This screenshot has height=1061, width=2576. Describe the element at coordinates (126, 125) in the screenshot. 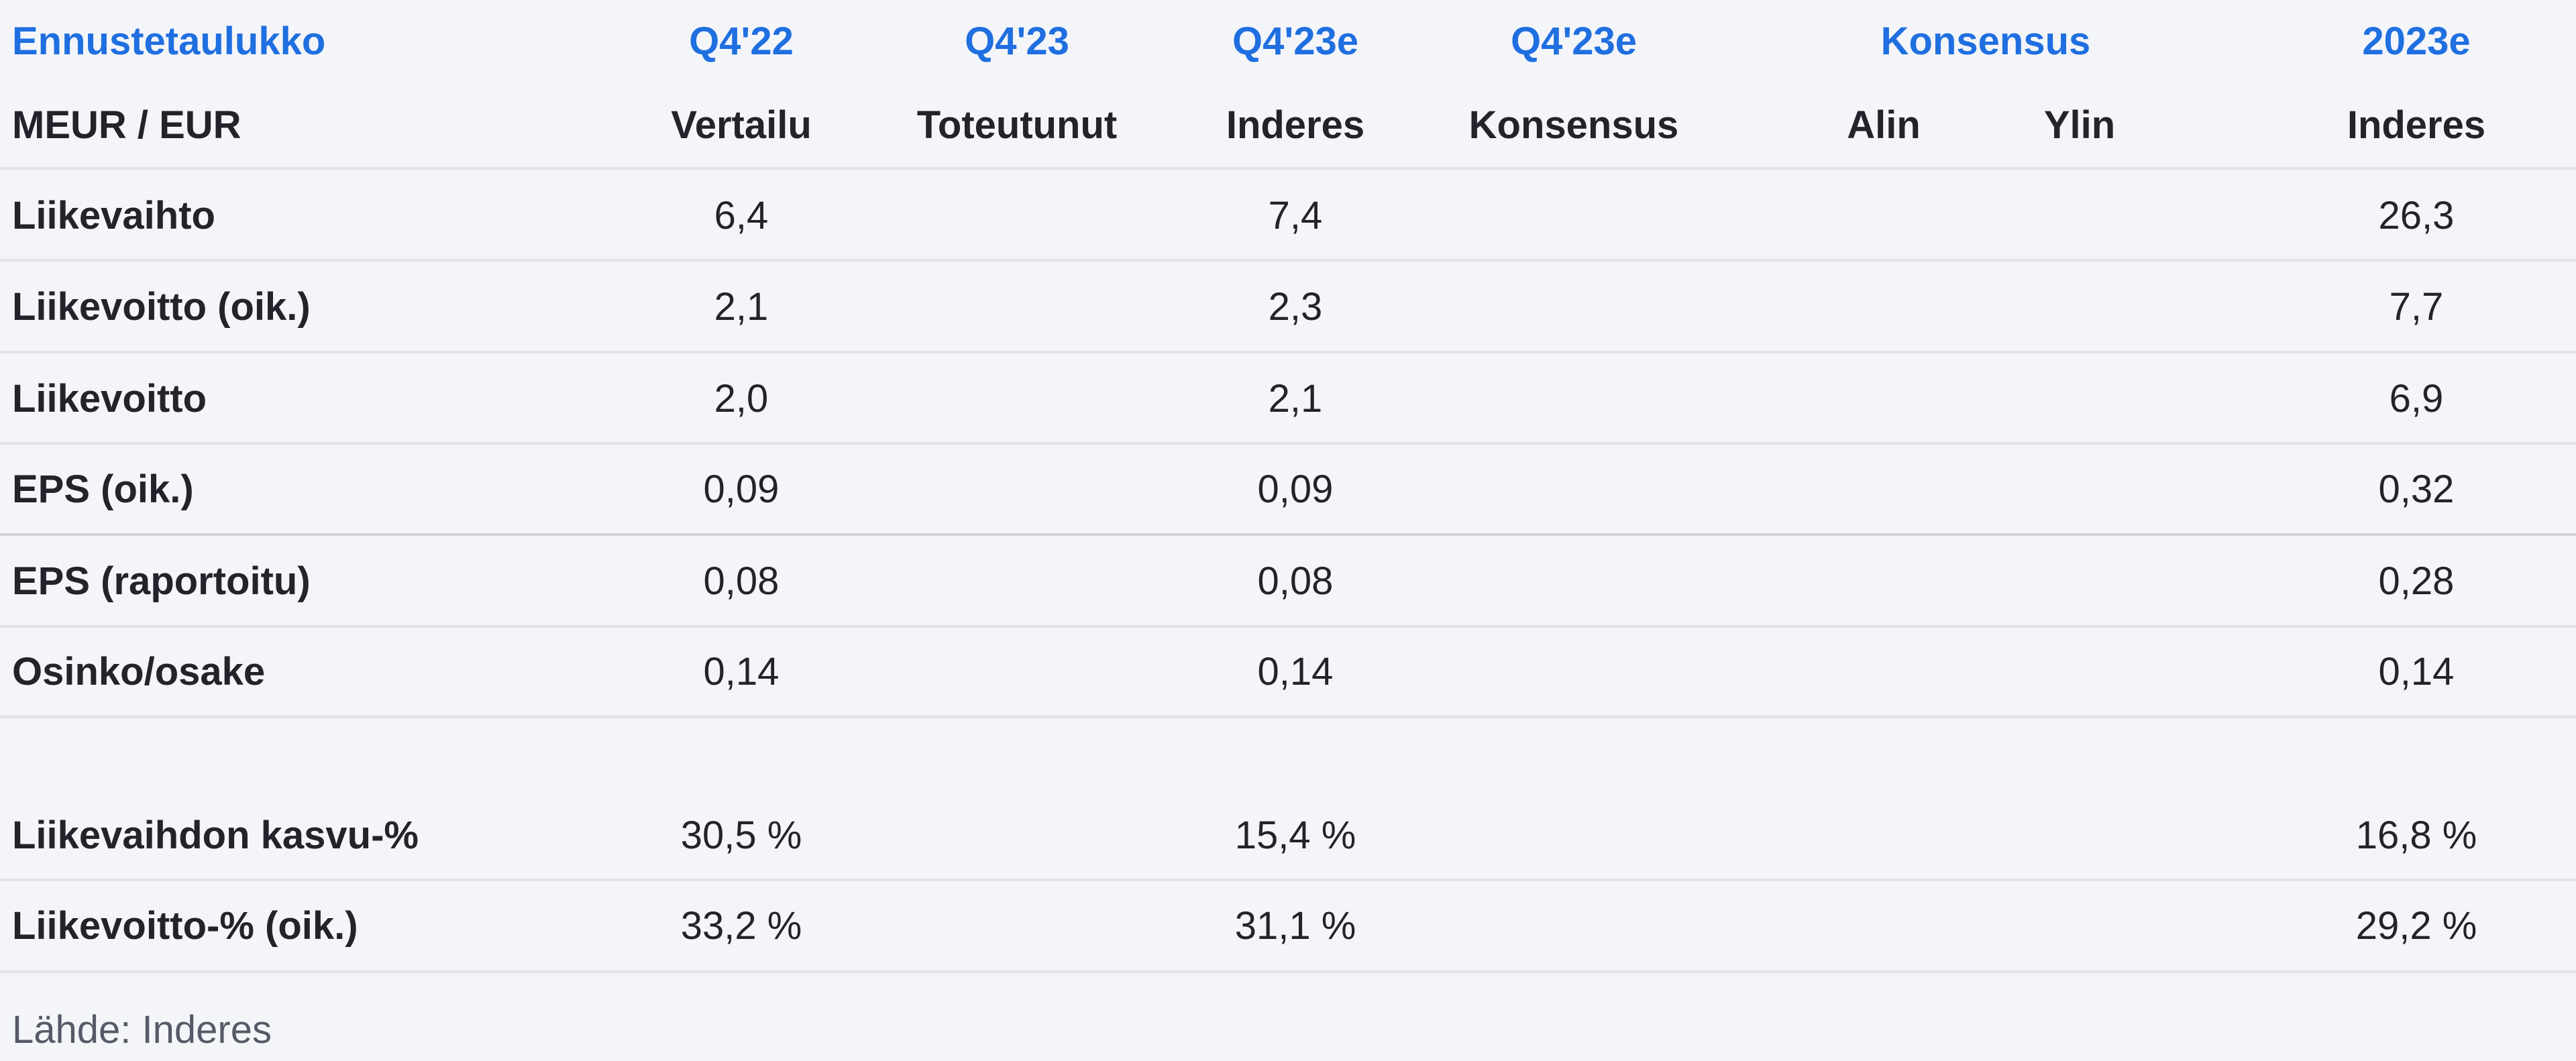

I see `unit-label: MEUR / EUR` at that location.